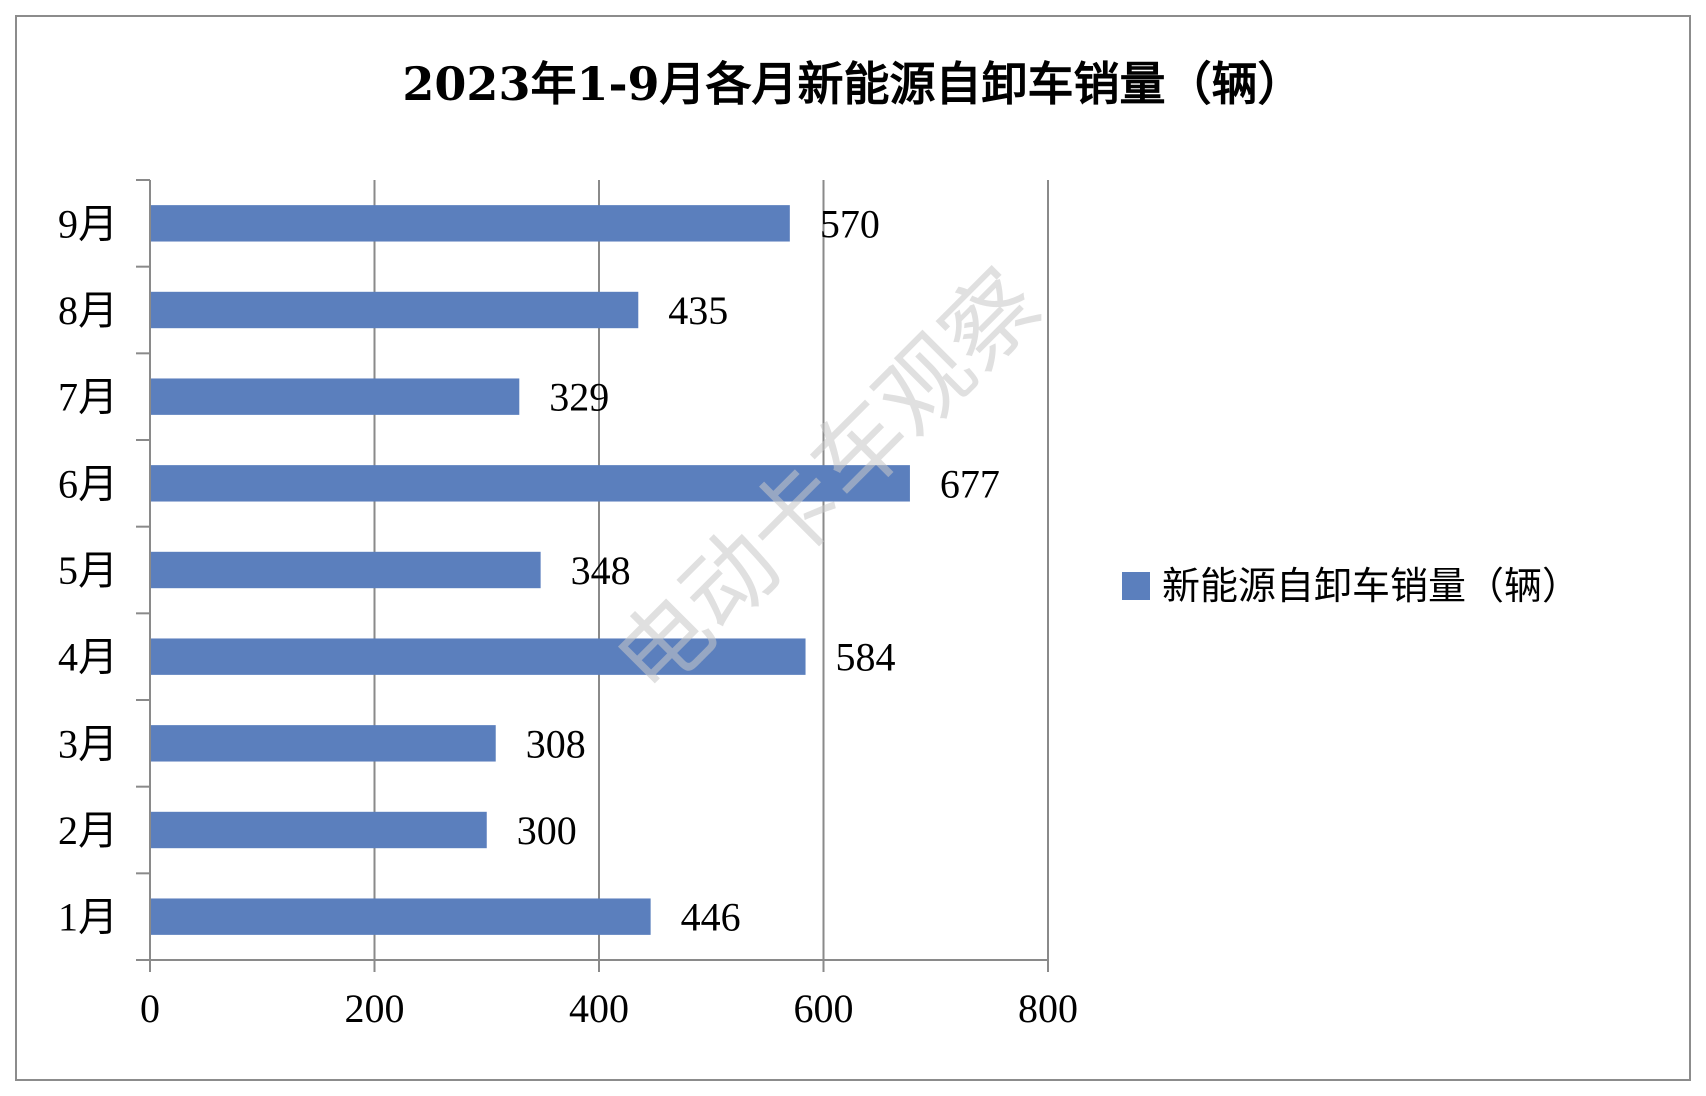 This screenshot has height=1096, width=1706. What do you see at coordinates (1371, 586) in the screenshot?
I see `legend-label: 新能源自卸车销量（辆）` at bounding box center [1371, 586].